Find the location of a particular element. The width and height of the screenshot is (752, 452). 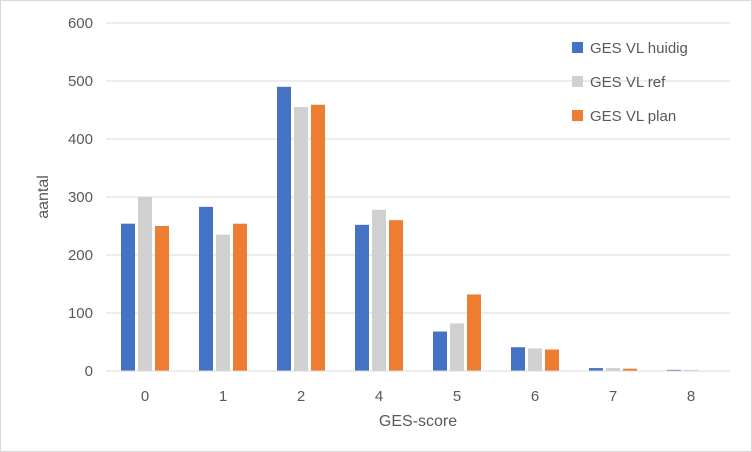

legend-label: GES VL ref is located at coordinates (628, 82).